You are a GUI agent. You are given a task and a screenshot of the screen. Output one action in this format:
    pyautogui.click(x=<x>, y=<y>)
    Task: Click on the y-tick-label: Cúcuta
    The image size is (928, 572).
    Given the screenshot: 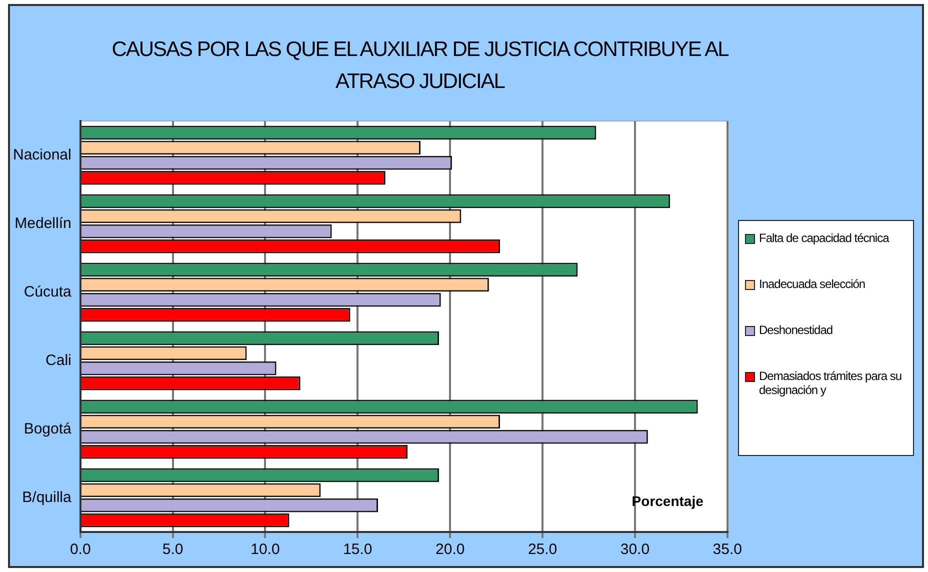 What is the action you would take?
    pyautogui.click(x=48, y=291)
    